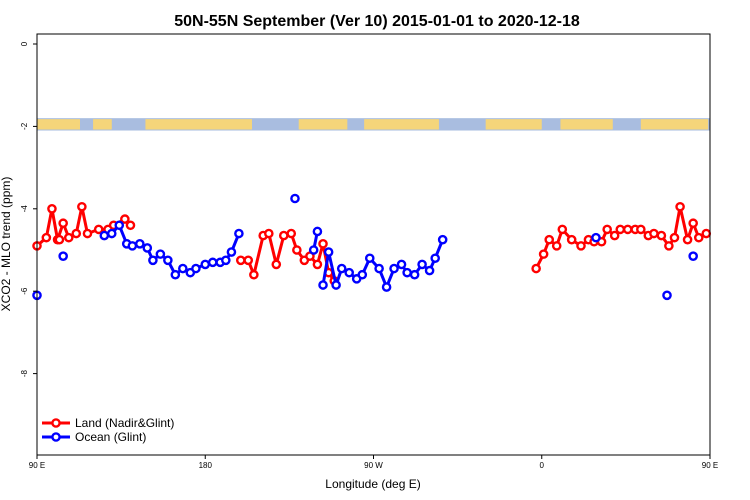 This screenshot has height=500, width=750. What do you see at coordinates (24, 209) in the screenshot?
I see `y-tick-label-2: -4` at bounding box center [24, 209].